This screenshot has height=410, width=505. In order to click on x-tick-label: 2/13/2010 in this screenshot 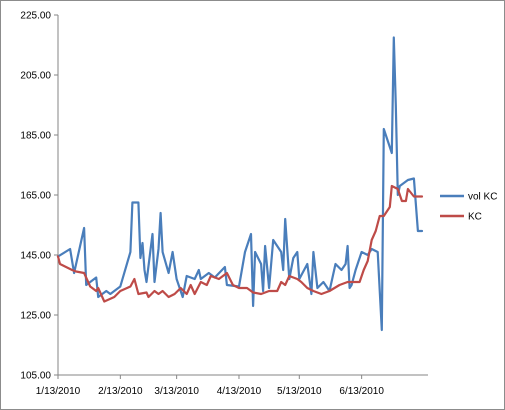, I will do `click(120, 391)`.